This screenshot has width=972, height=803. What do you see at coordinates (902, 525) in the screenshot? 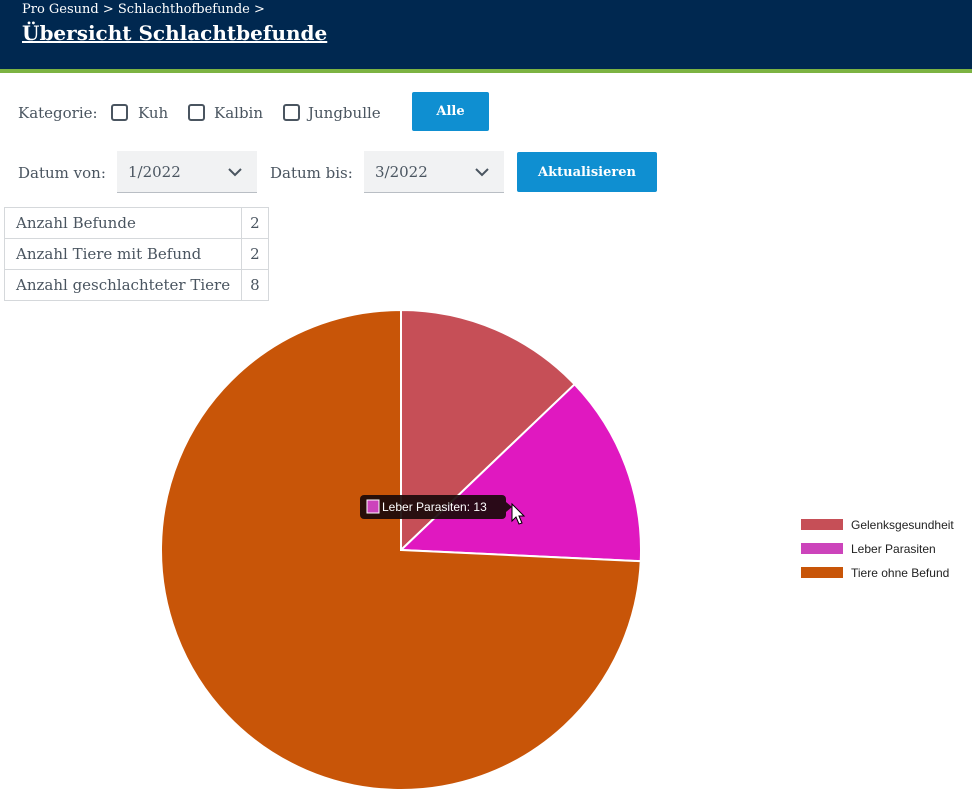
I see `legend-label: Gelenksgesundheit` at bounding box center [902, 525].